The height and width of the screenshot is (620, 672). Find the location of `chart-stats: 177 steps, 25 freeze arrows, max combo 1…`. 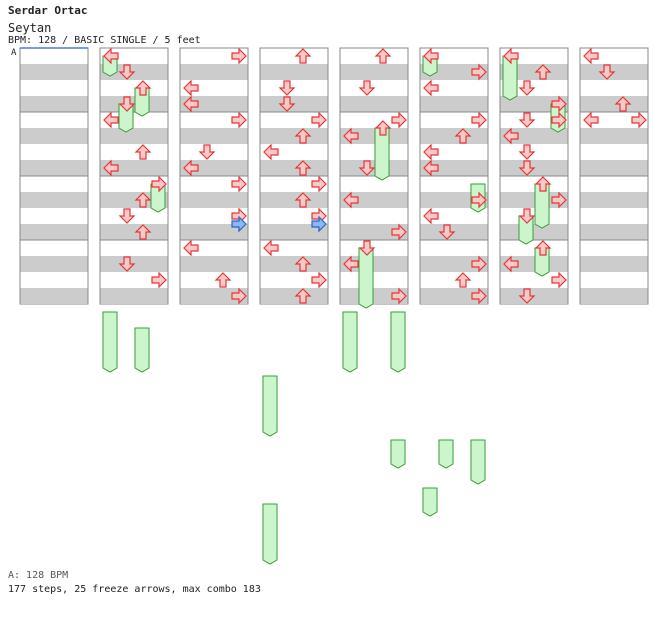

chart-stats: 177 steps, 25 freeze arrows, max combo 1… is located at coordinates (134, 589).